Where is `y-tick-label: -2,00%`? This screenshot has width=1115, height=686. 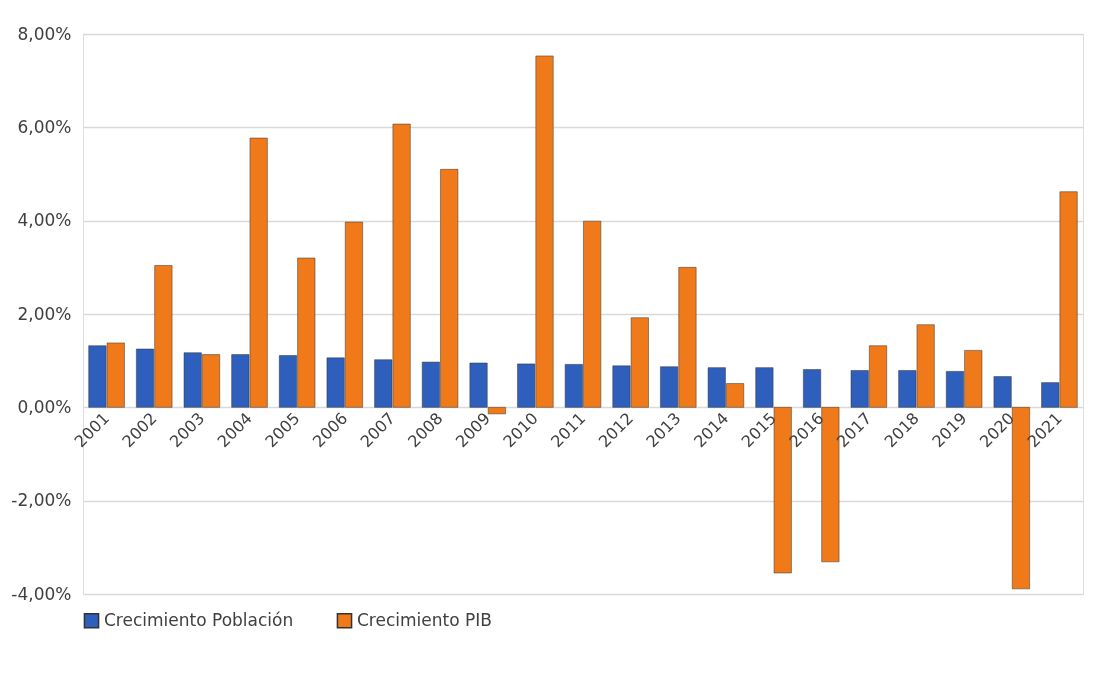 y-tick-label: -2,00% is located at coordinates (41, 500).